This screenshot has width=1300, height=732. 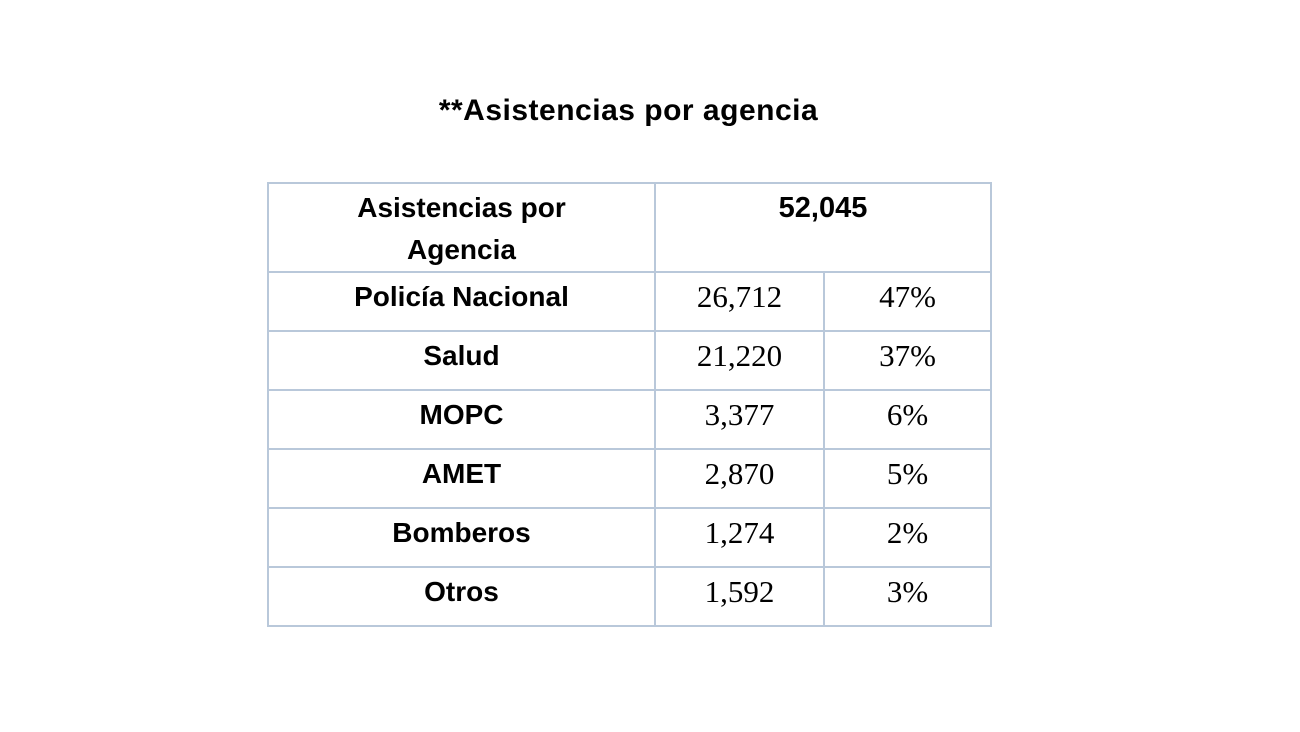 I want to click on table-row-policia-nacional: Policía Nacional 26,712 47%, so click(x=630, y=301).